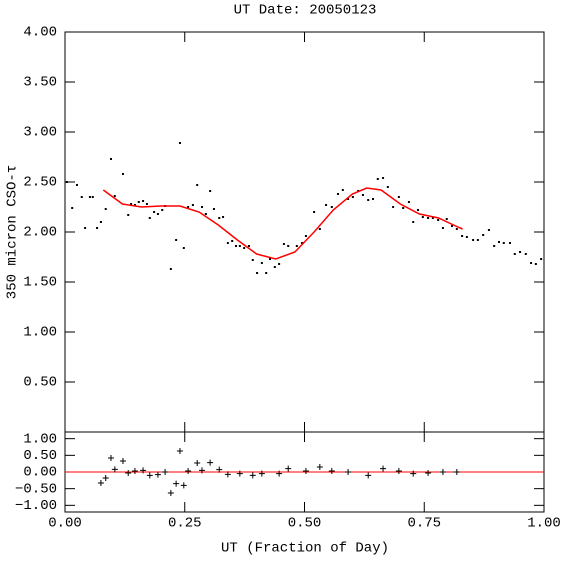 Image resolution: width=574 pixels, height=574 pixels. What do you see at coordinates (40, 383) in the screenshot?
I see `y-tick-label: 0.50` at bounding box center [40, 383].